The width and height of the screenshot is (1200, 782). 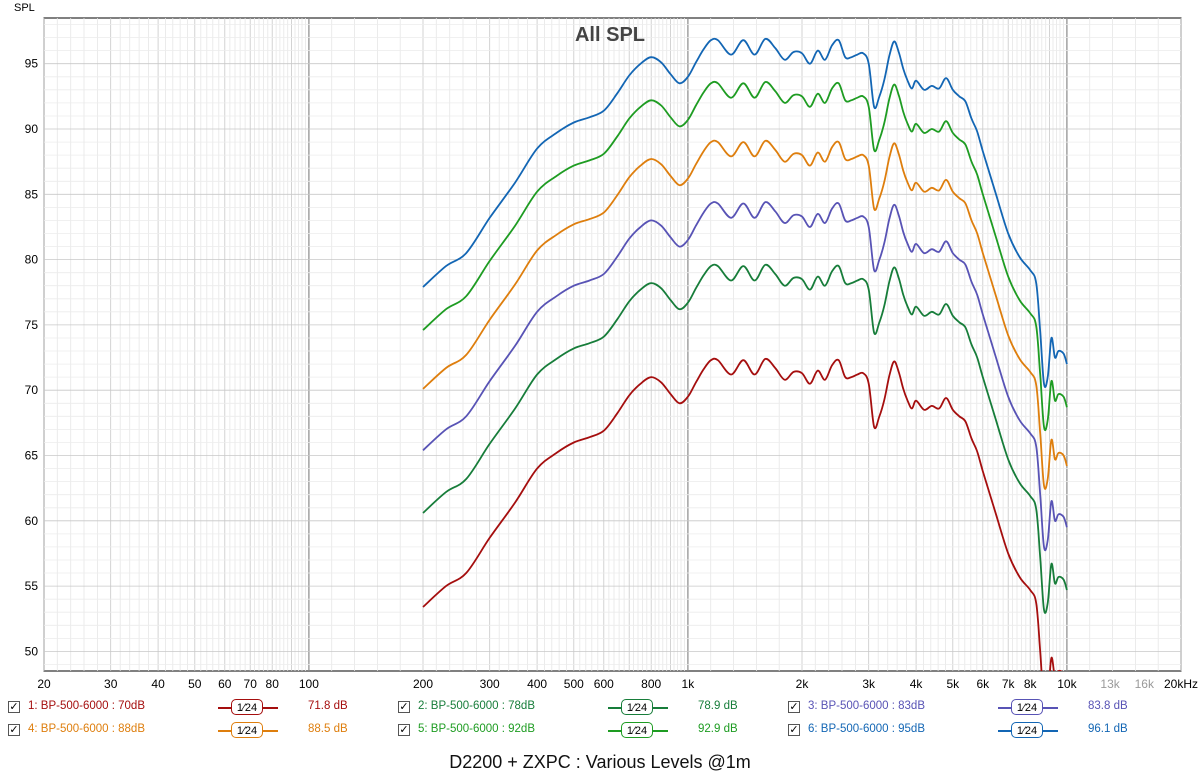 What do you see at coordinates (490, 684) in the screenshot?
I see `x-tick-label: 300` at bounding box center [490, 684].